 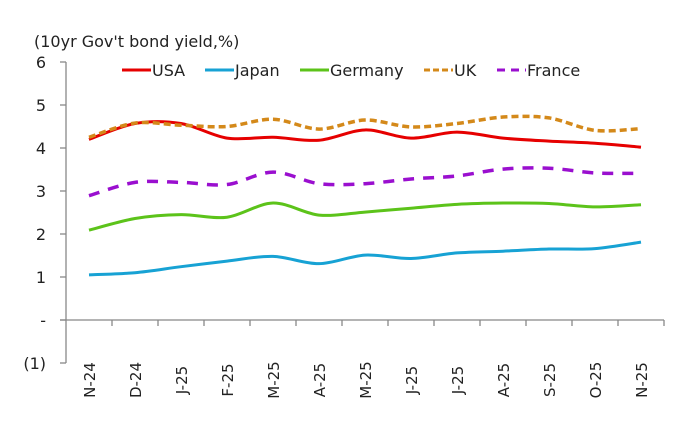 I want to click on y-tick-label: 5, so click(x=41, y=105).